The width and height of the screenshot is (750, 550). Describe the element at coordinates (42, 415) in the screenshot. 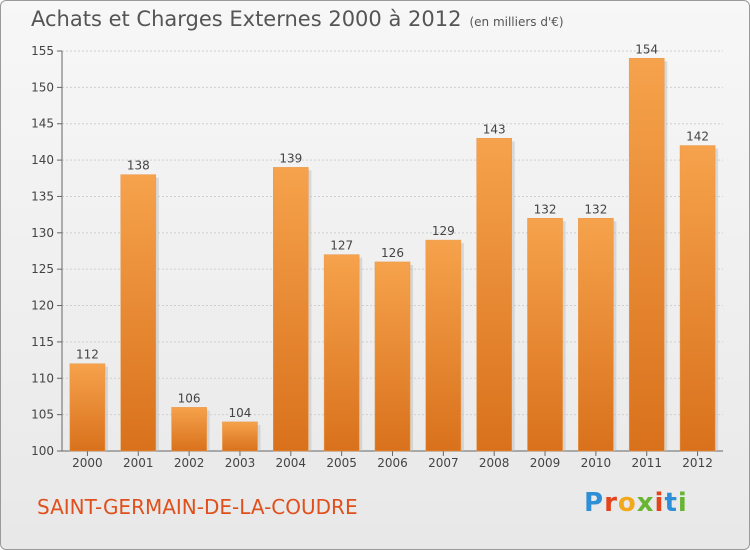

I see `y-tick-label: 105` at that location.